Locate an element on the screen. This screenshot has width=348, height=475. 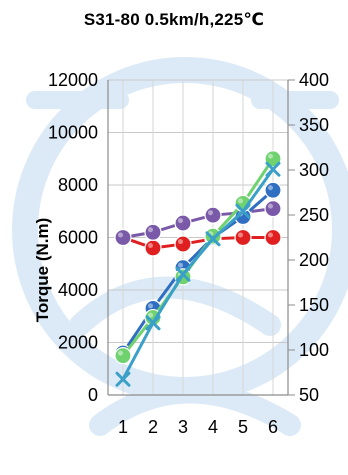
y-left-tick-label: 10000 is located at coordinates (73, 133).